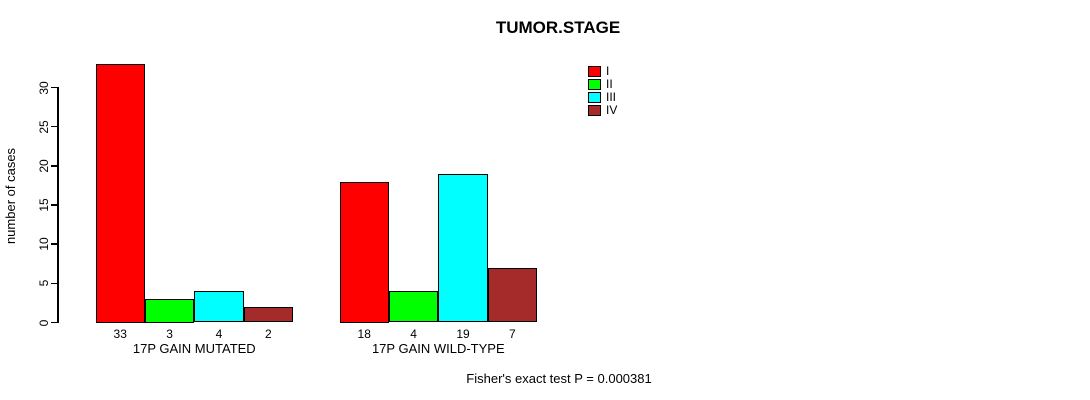 This screenshot has height=400, width=1090. Describe the element at coordinates (612, 110) in the screenshot. I see `legend-label: IV` at that location.